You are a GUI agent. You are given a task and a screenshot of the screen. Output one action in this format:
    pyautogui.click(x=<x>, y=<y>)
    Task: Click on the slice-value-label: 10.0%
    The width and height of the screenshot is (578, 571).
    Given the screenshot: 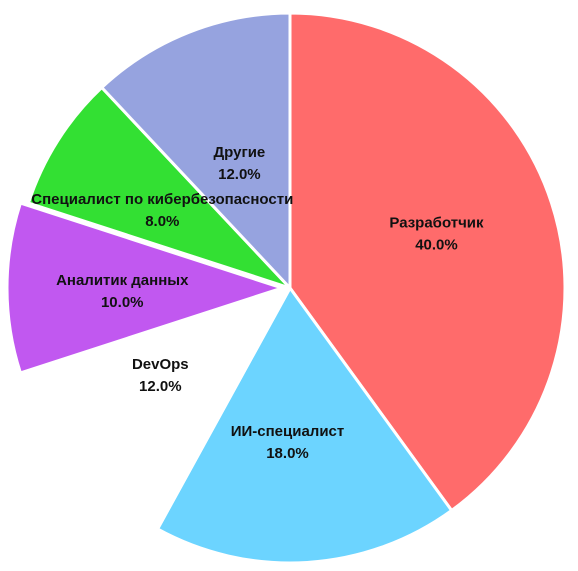 What is the action you would take?
    pyautogui.click(x=122, y=302)
    